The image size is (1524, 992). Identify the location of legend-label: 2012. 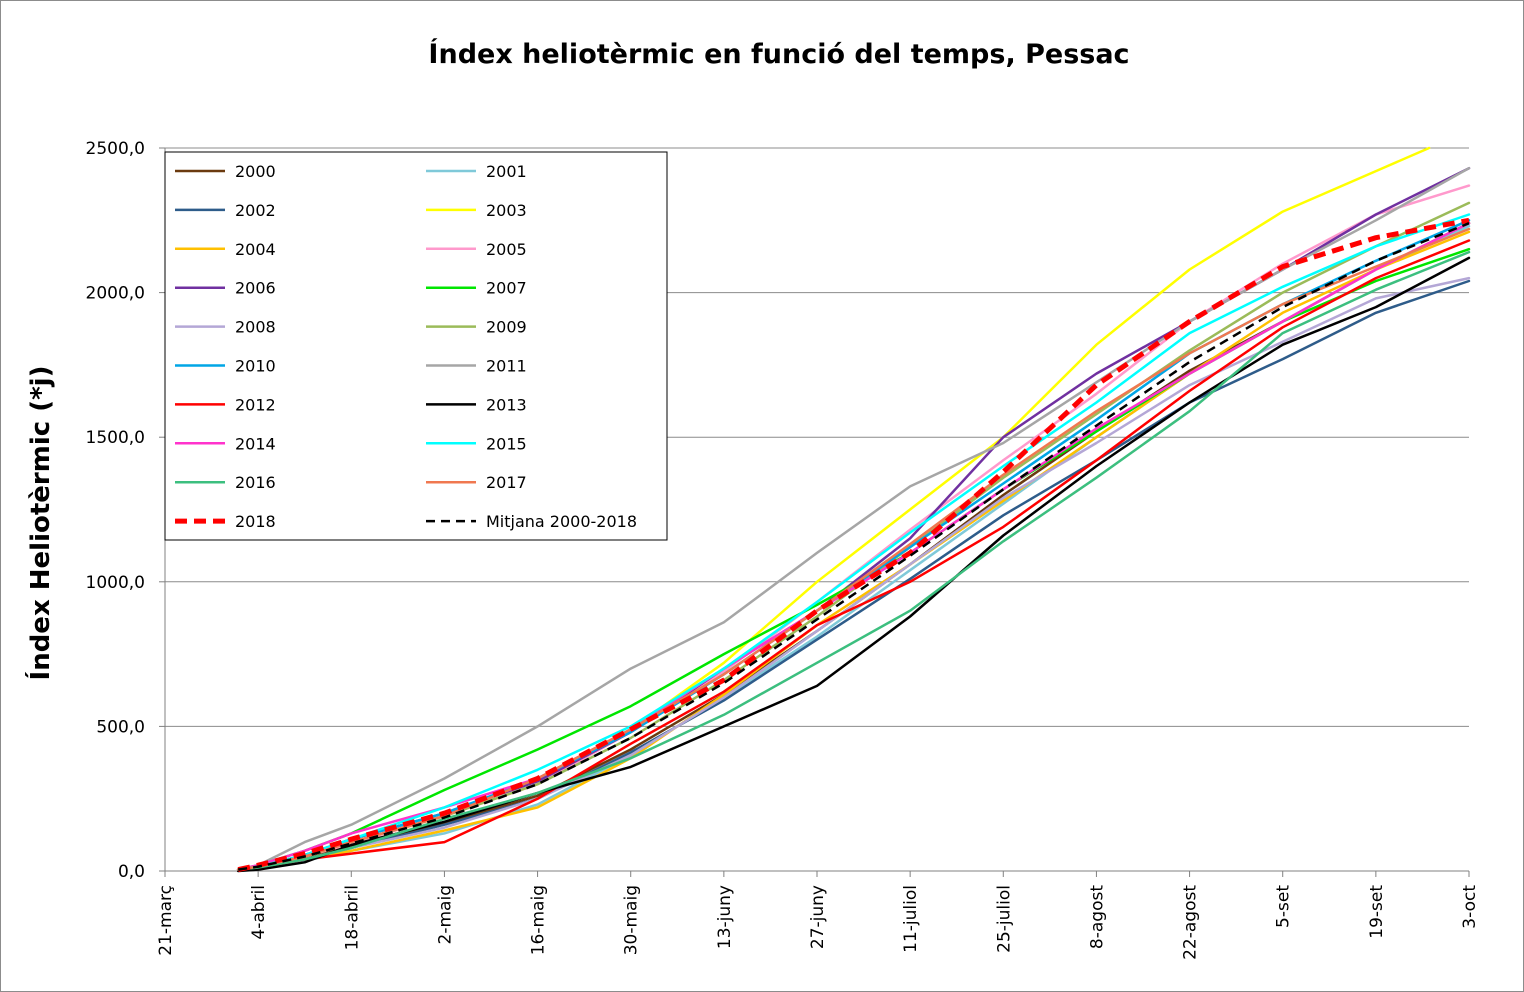
(255, 404).